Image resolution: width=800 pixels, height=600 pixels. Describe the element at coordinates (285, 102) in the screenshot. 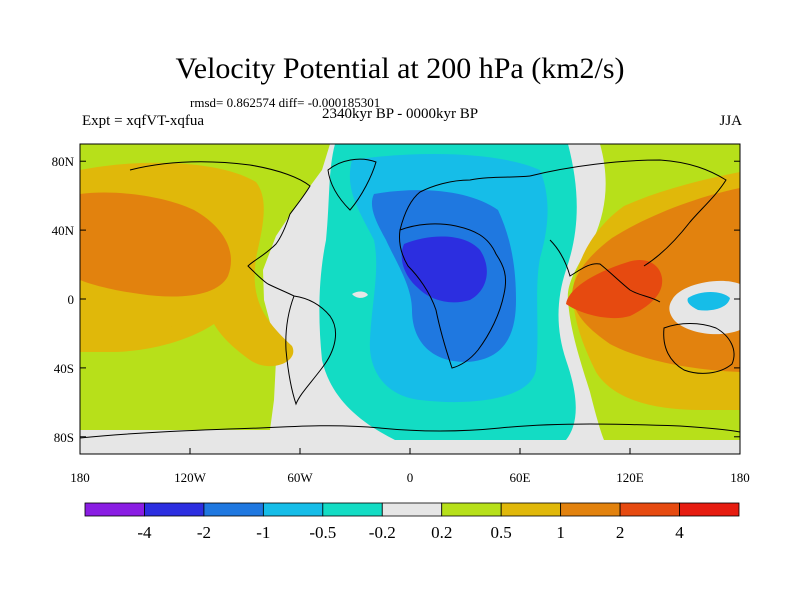

I see `stats-line: rmsd= 0.862574 diff= -0.000185301` at that location.